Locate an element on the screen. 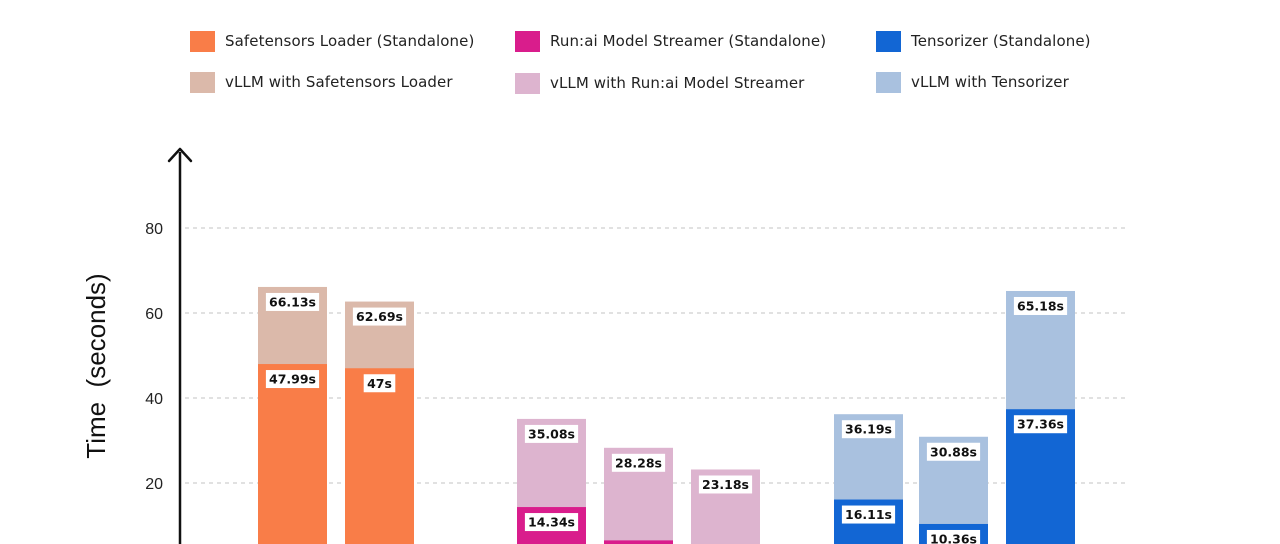  legend-item-runai-standalone: Run:ai Model Streamer (Standalone) is located at coordinates (670, 41).